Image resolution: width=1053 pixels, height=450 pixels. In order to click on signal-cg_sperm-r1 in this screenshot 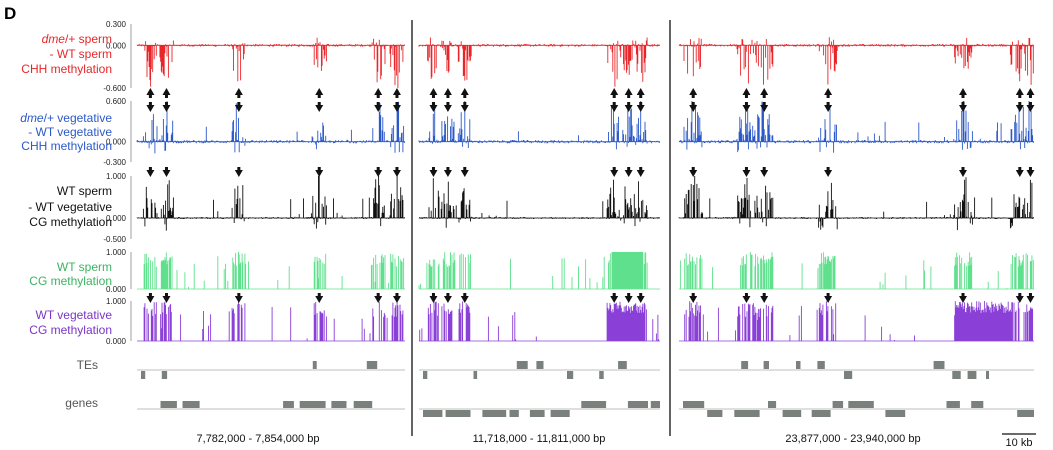, I will do `click(274, 270)`.